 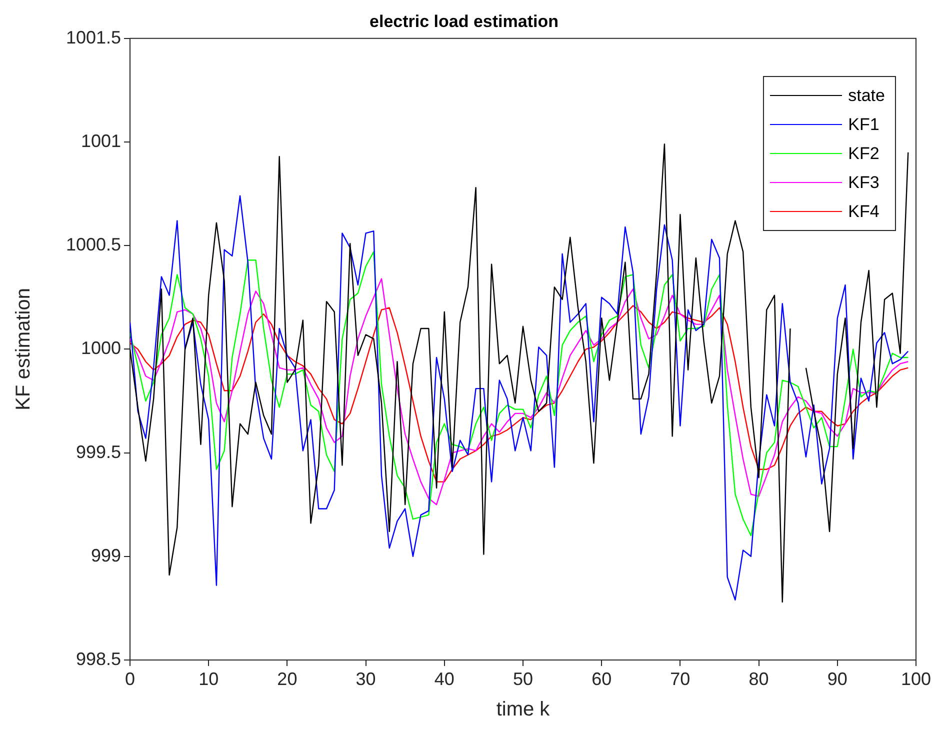 What do you see at coordinates (523, 709) in the screenshot?
I see `x-axis-title: time k` at bounding box center [523, 709].